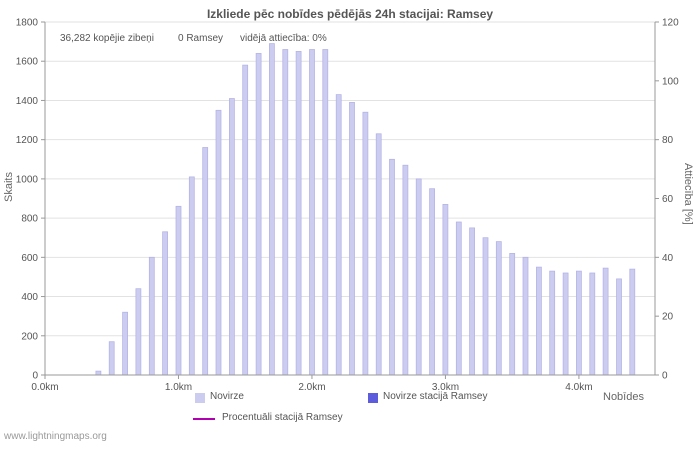 The image size is (700, 450). Describe the element at coordinates (29, 258) in the screenshot. I see `svg-text: 600` at that location.